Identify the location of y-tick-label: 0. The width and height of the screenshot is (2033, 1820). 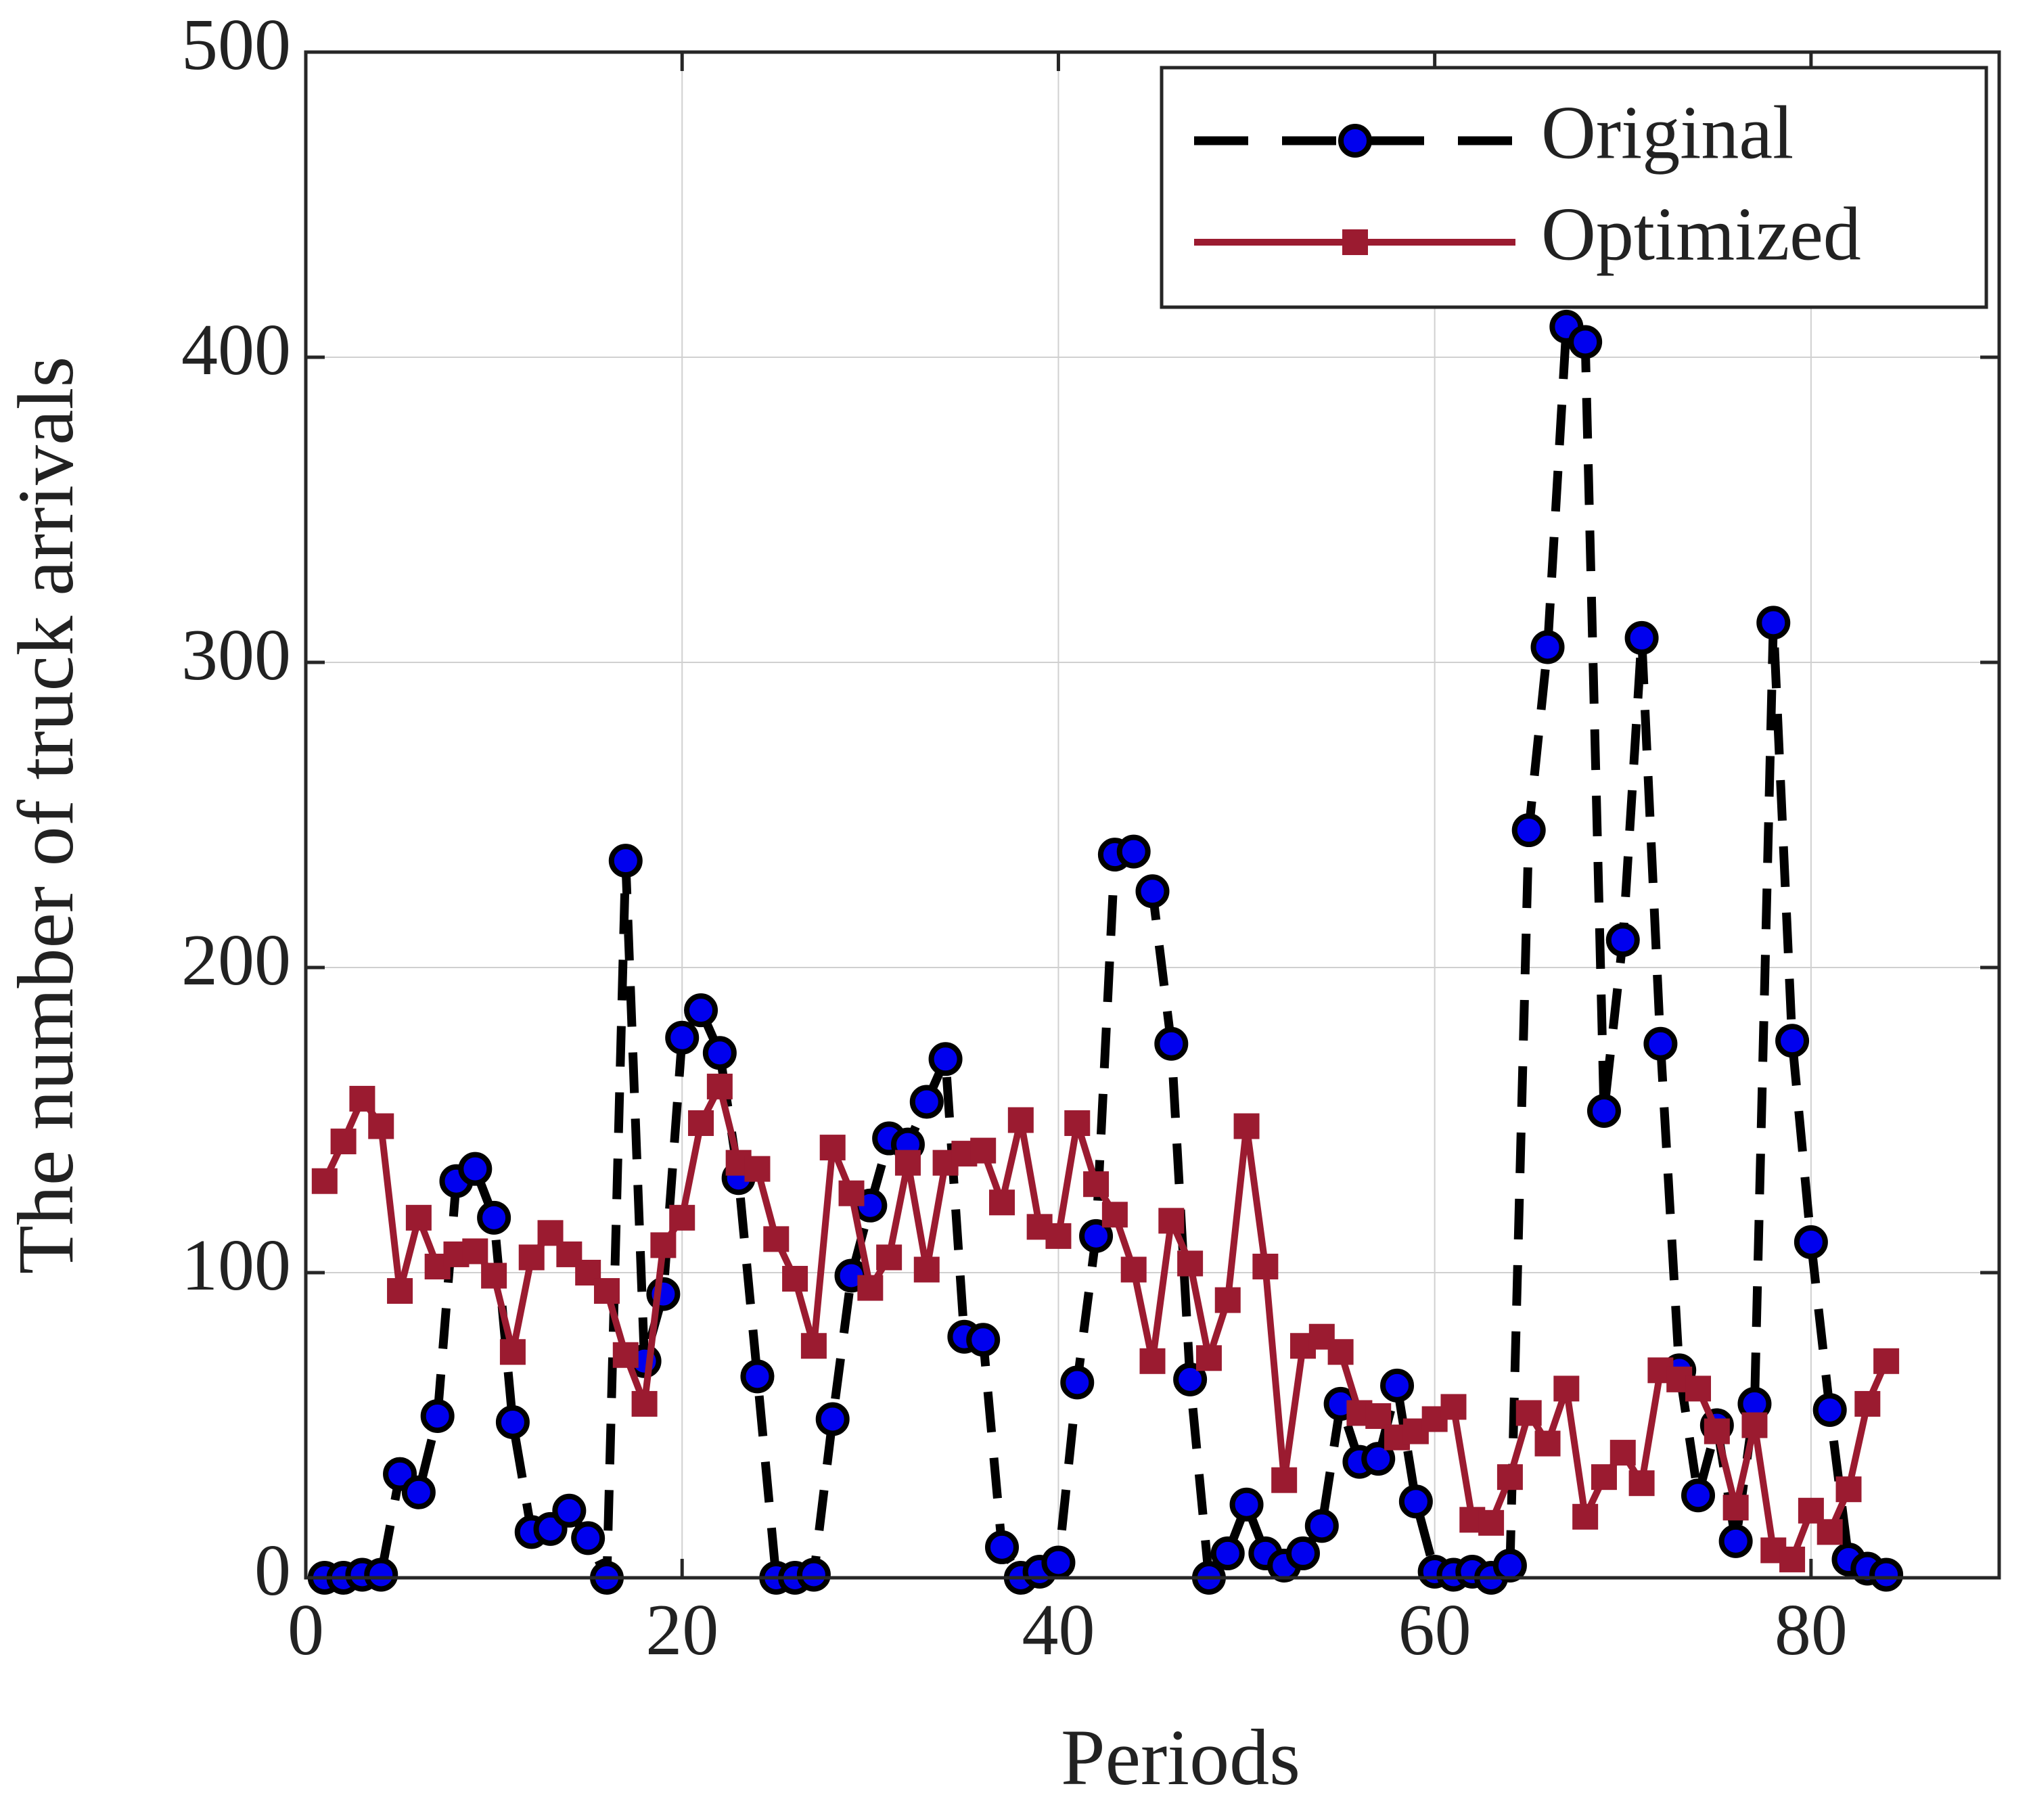
(272, 1570).